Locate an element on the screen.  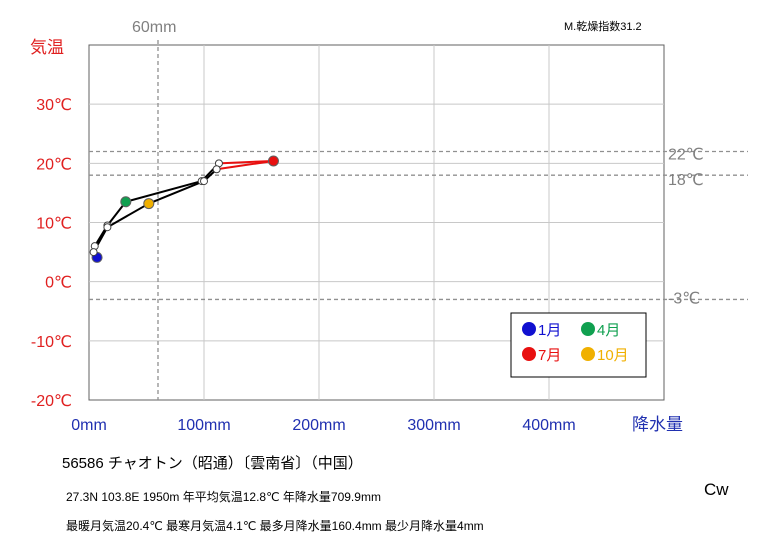
reference-label-temp: 18℃ is located at coordinates (686, 180).